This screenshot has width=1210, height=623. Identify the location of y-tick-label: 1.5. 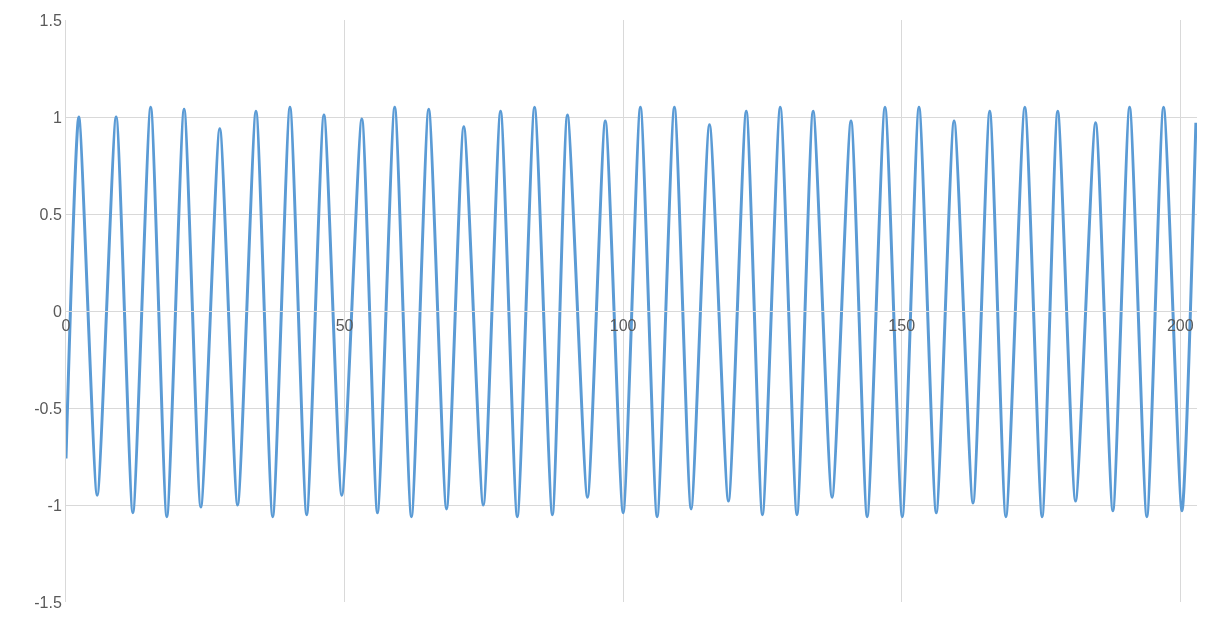
(50, 20).